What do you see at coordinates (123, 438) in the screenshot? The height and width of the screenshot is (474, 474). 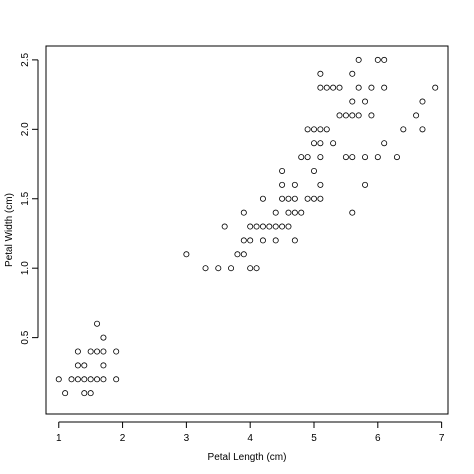 I see `x-tick-label: 2` at bounding box center [123, 438].